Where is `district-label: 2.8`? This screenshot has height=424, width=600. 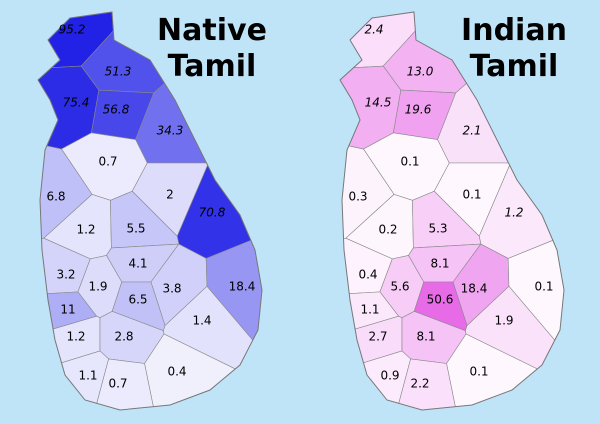 district-label: 2.8 is located at coordinates (123, 337).